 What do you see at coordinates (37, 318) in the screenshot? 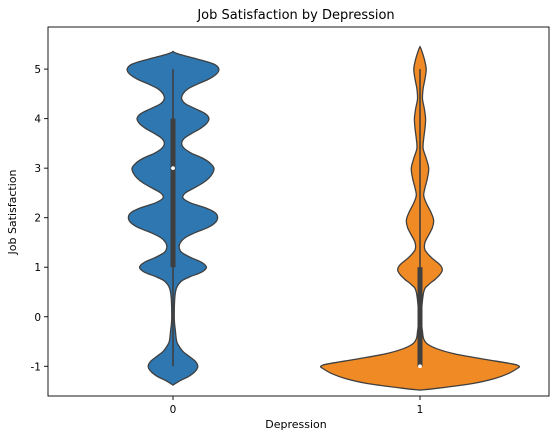
I see `y-tick-label: 0` at bounding box center [37, 318].